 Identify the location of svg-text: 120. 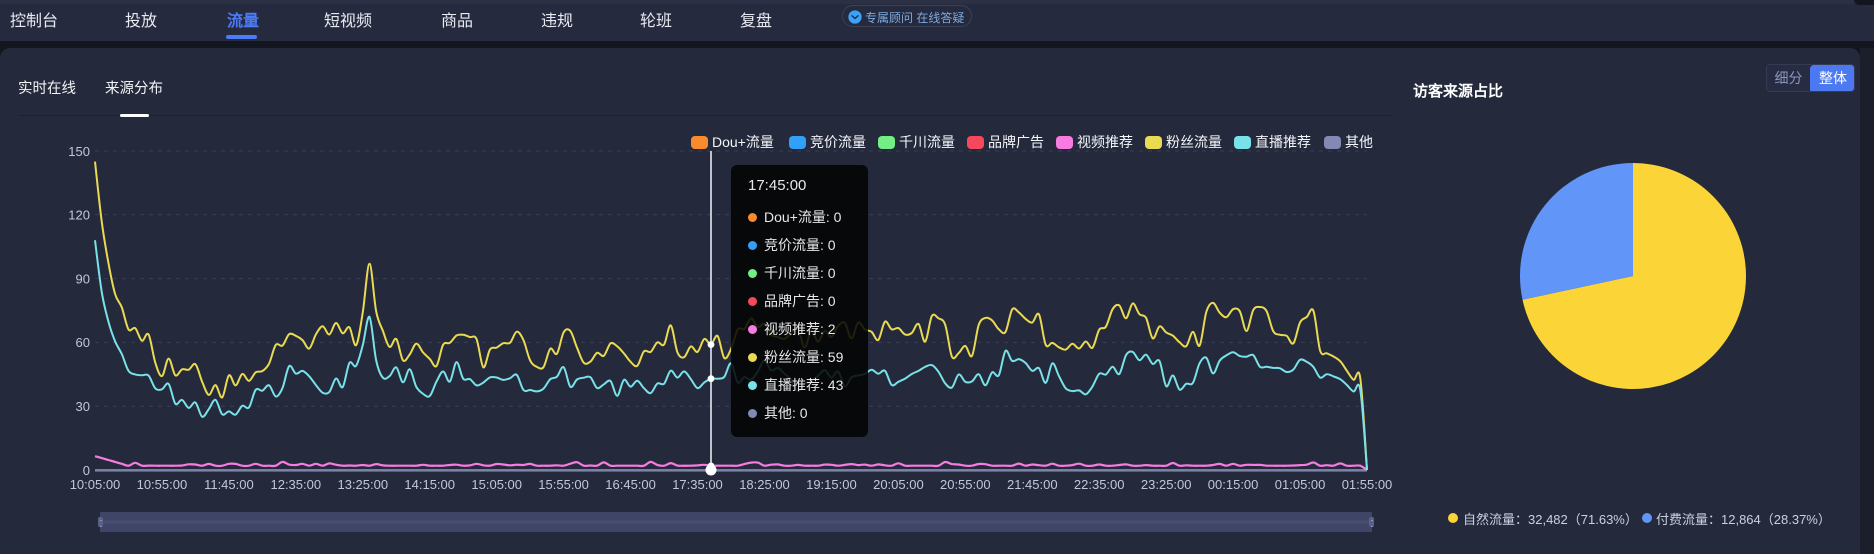
(79, 215).